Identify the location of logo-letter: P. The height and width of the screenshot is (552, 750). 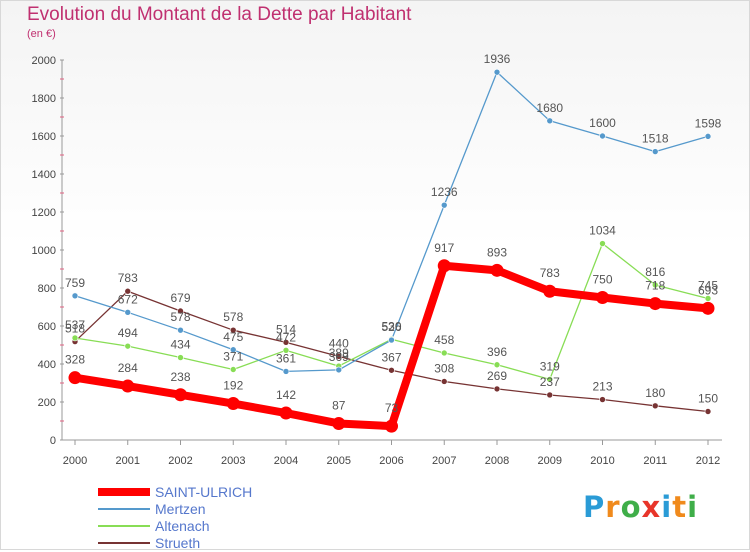
(594, 507).